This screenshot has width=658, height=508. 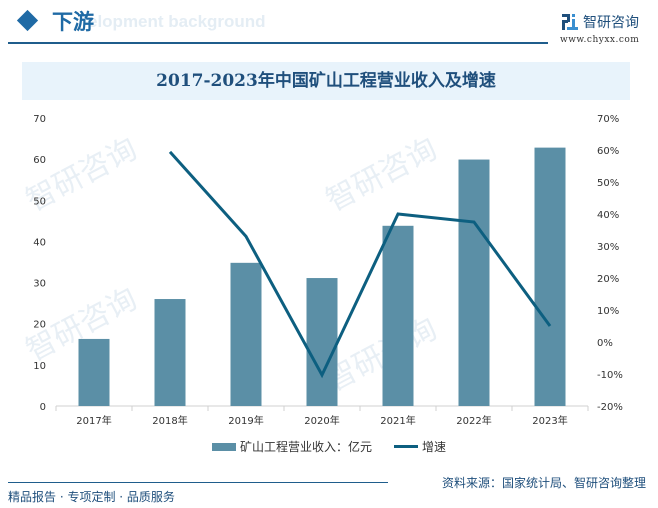 What do you see at coordinates (608, 279) in the screenshot?
I see `y-right-tick: 20%` at bounding box center [608, 279].